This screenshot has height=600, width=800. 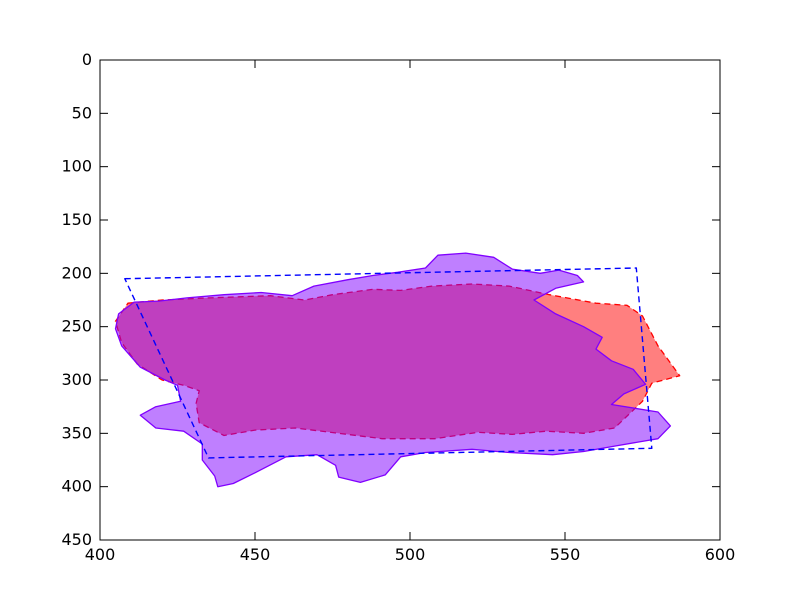 I want to click on y-tick-label: 0, so click(x=87, y=59).